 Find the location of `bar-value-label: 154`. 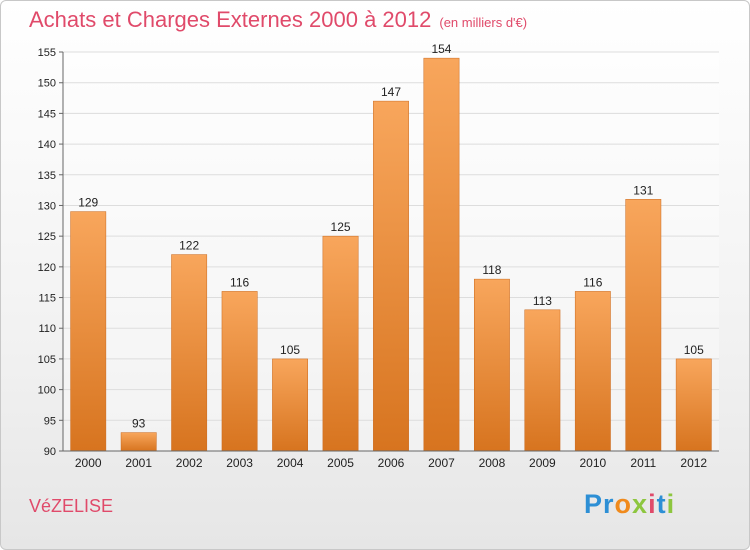

bar-value-label: 154 is located at coordinates (441, 49).